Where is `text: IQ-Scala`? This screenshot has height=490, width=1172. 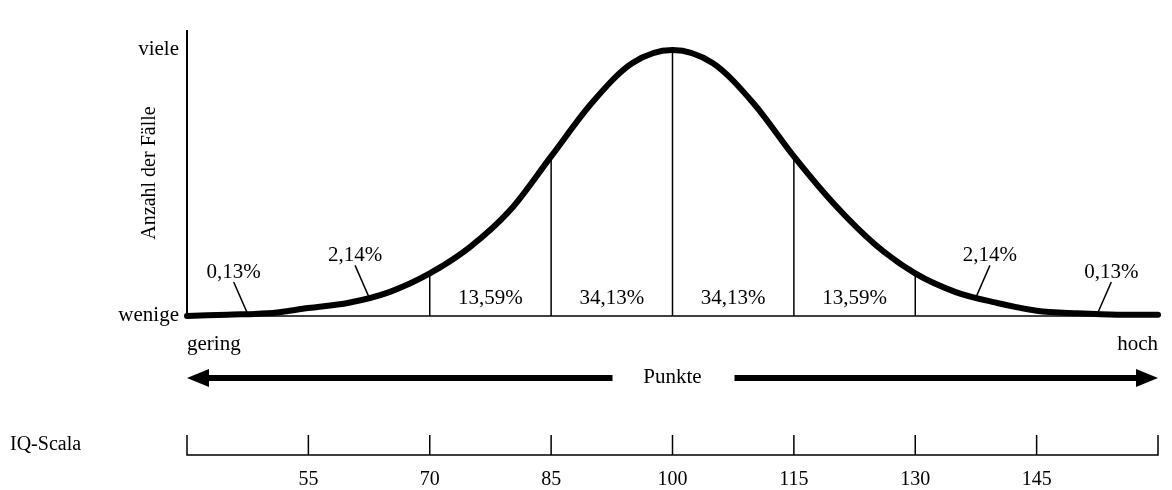 text: IQ-Scala is located at coordinates (46, 443).